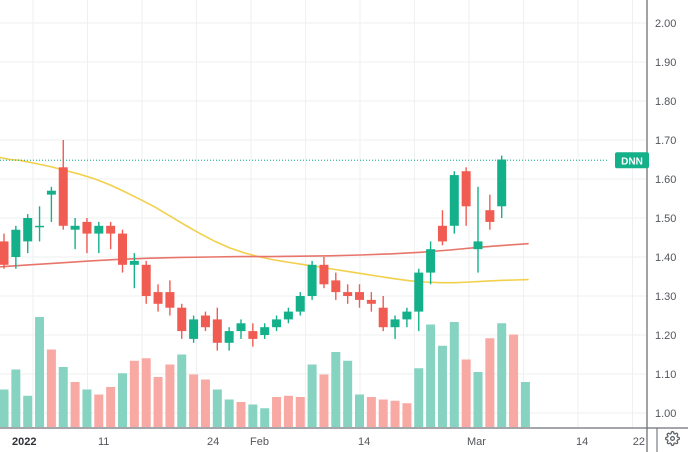 The image size is (688, 452). Describe the element at coordinates (665, 297) in the screenshot. I see `y-axis-tick-label: 1.30` at that location.